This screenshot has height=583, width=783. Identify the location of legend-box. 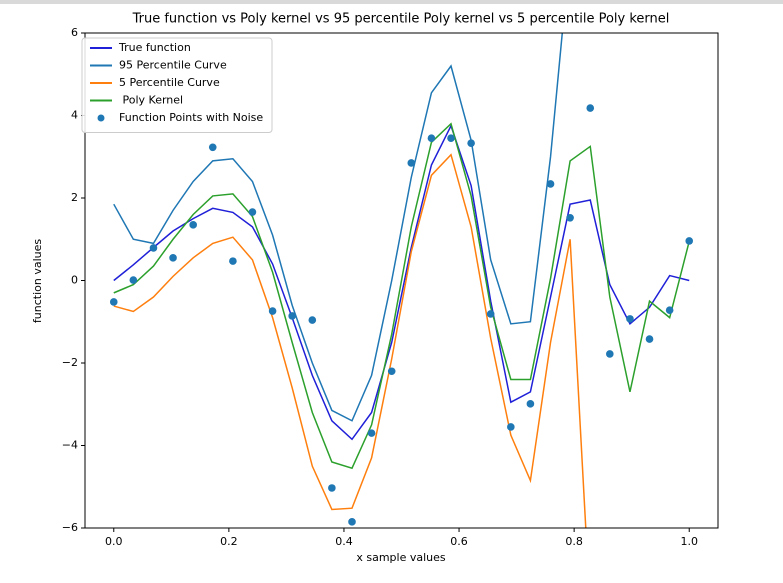
(177, 85).